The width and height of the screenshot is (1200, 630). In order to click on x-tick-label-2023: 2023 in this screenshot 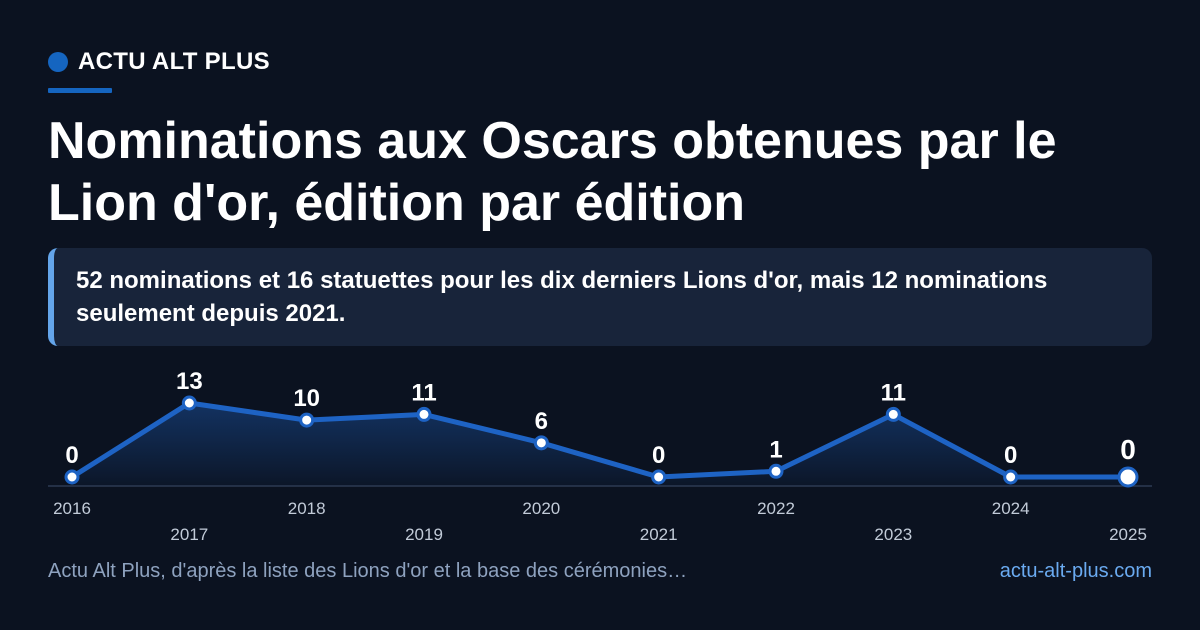, I will do `click(893, 534)`.